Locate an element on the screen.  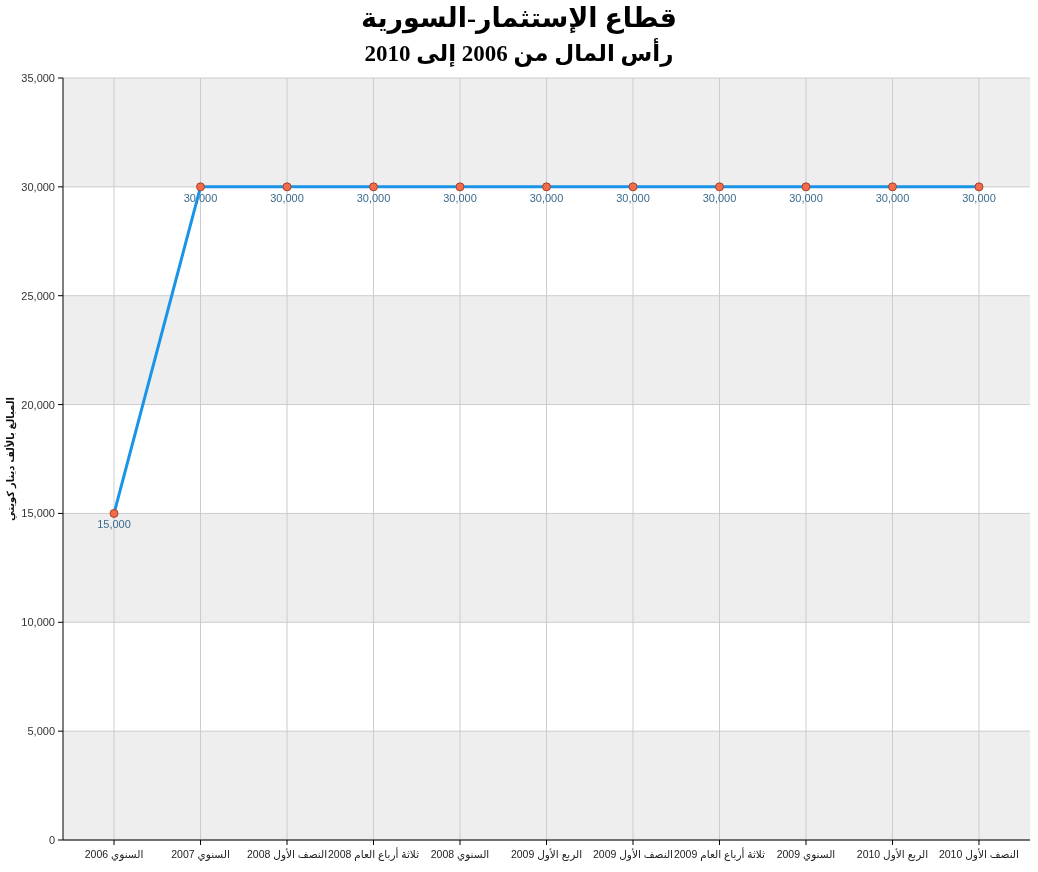
y-tick-label: 0 is located at coordinates (51, 840).